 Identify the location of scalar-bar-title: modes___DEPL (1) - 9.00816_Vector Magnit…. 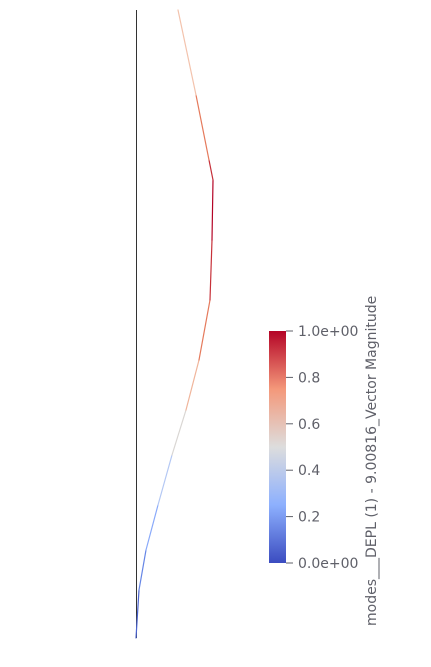
(372, 461).